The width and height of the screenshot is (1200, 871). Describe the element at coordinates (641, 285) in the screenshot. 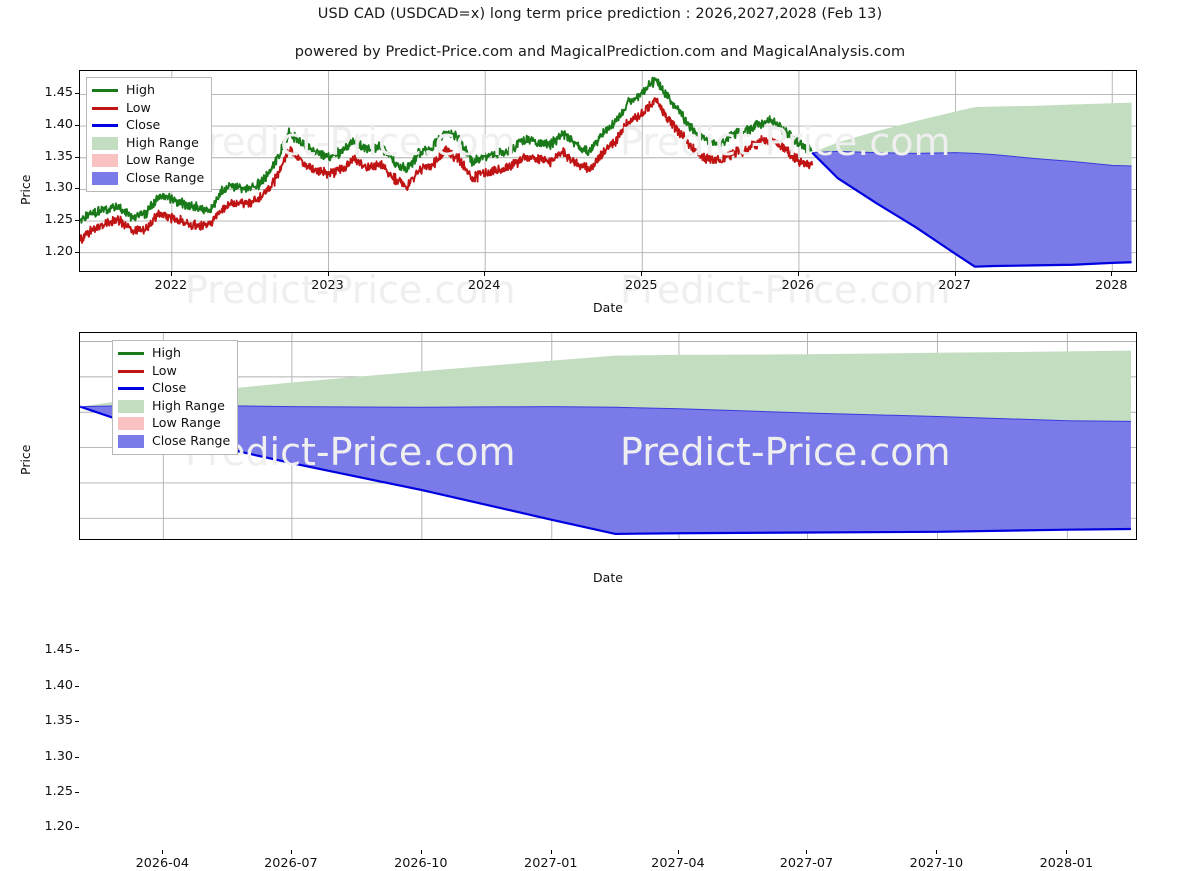

I see `x-tick-label: 2025` at that location.